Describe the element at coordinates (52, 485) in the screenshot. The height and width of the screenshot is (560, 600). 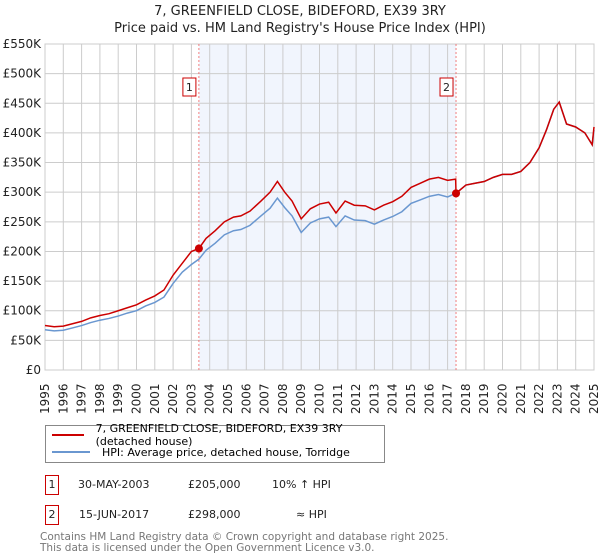
I see `sale-badge: 1` at that location.